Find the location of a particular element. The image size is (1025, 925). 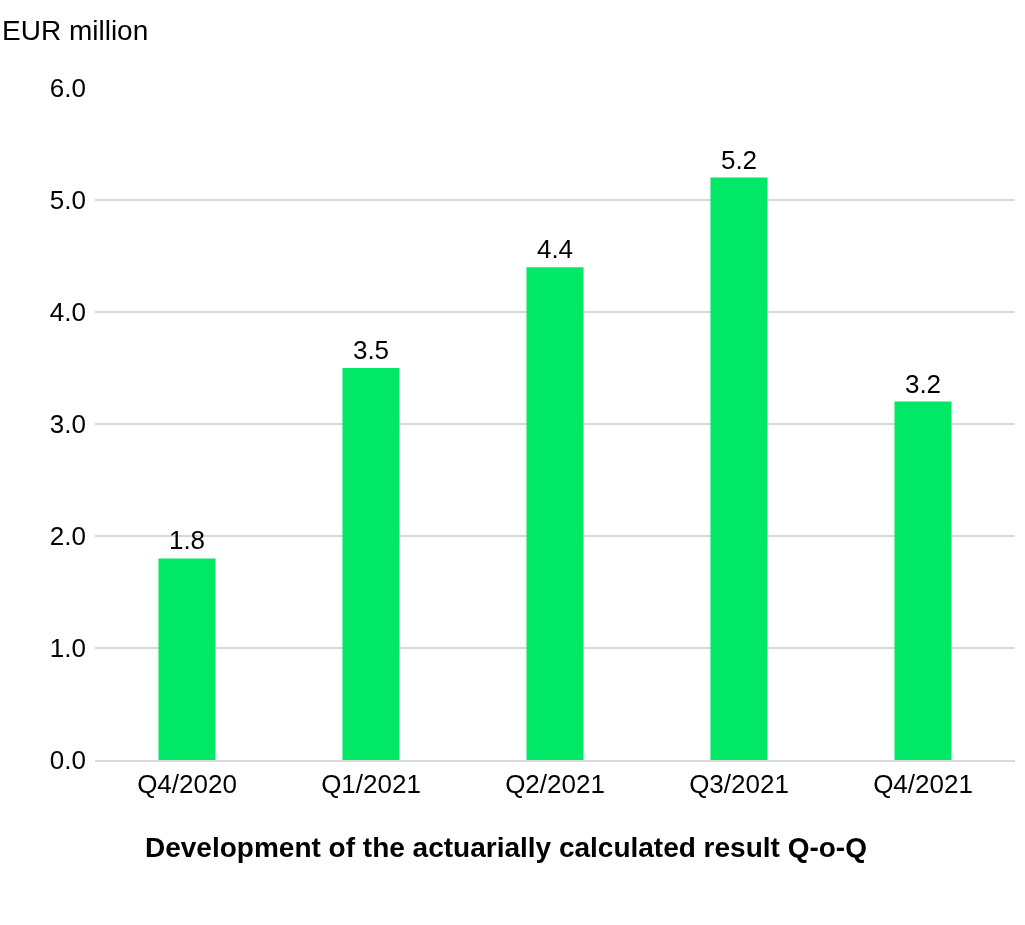

x-tick-label: Q4/2020 is located at coordinates (187, 784).